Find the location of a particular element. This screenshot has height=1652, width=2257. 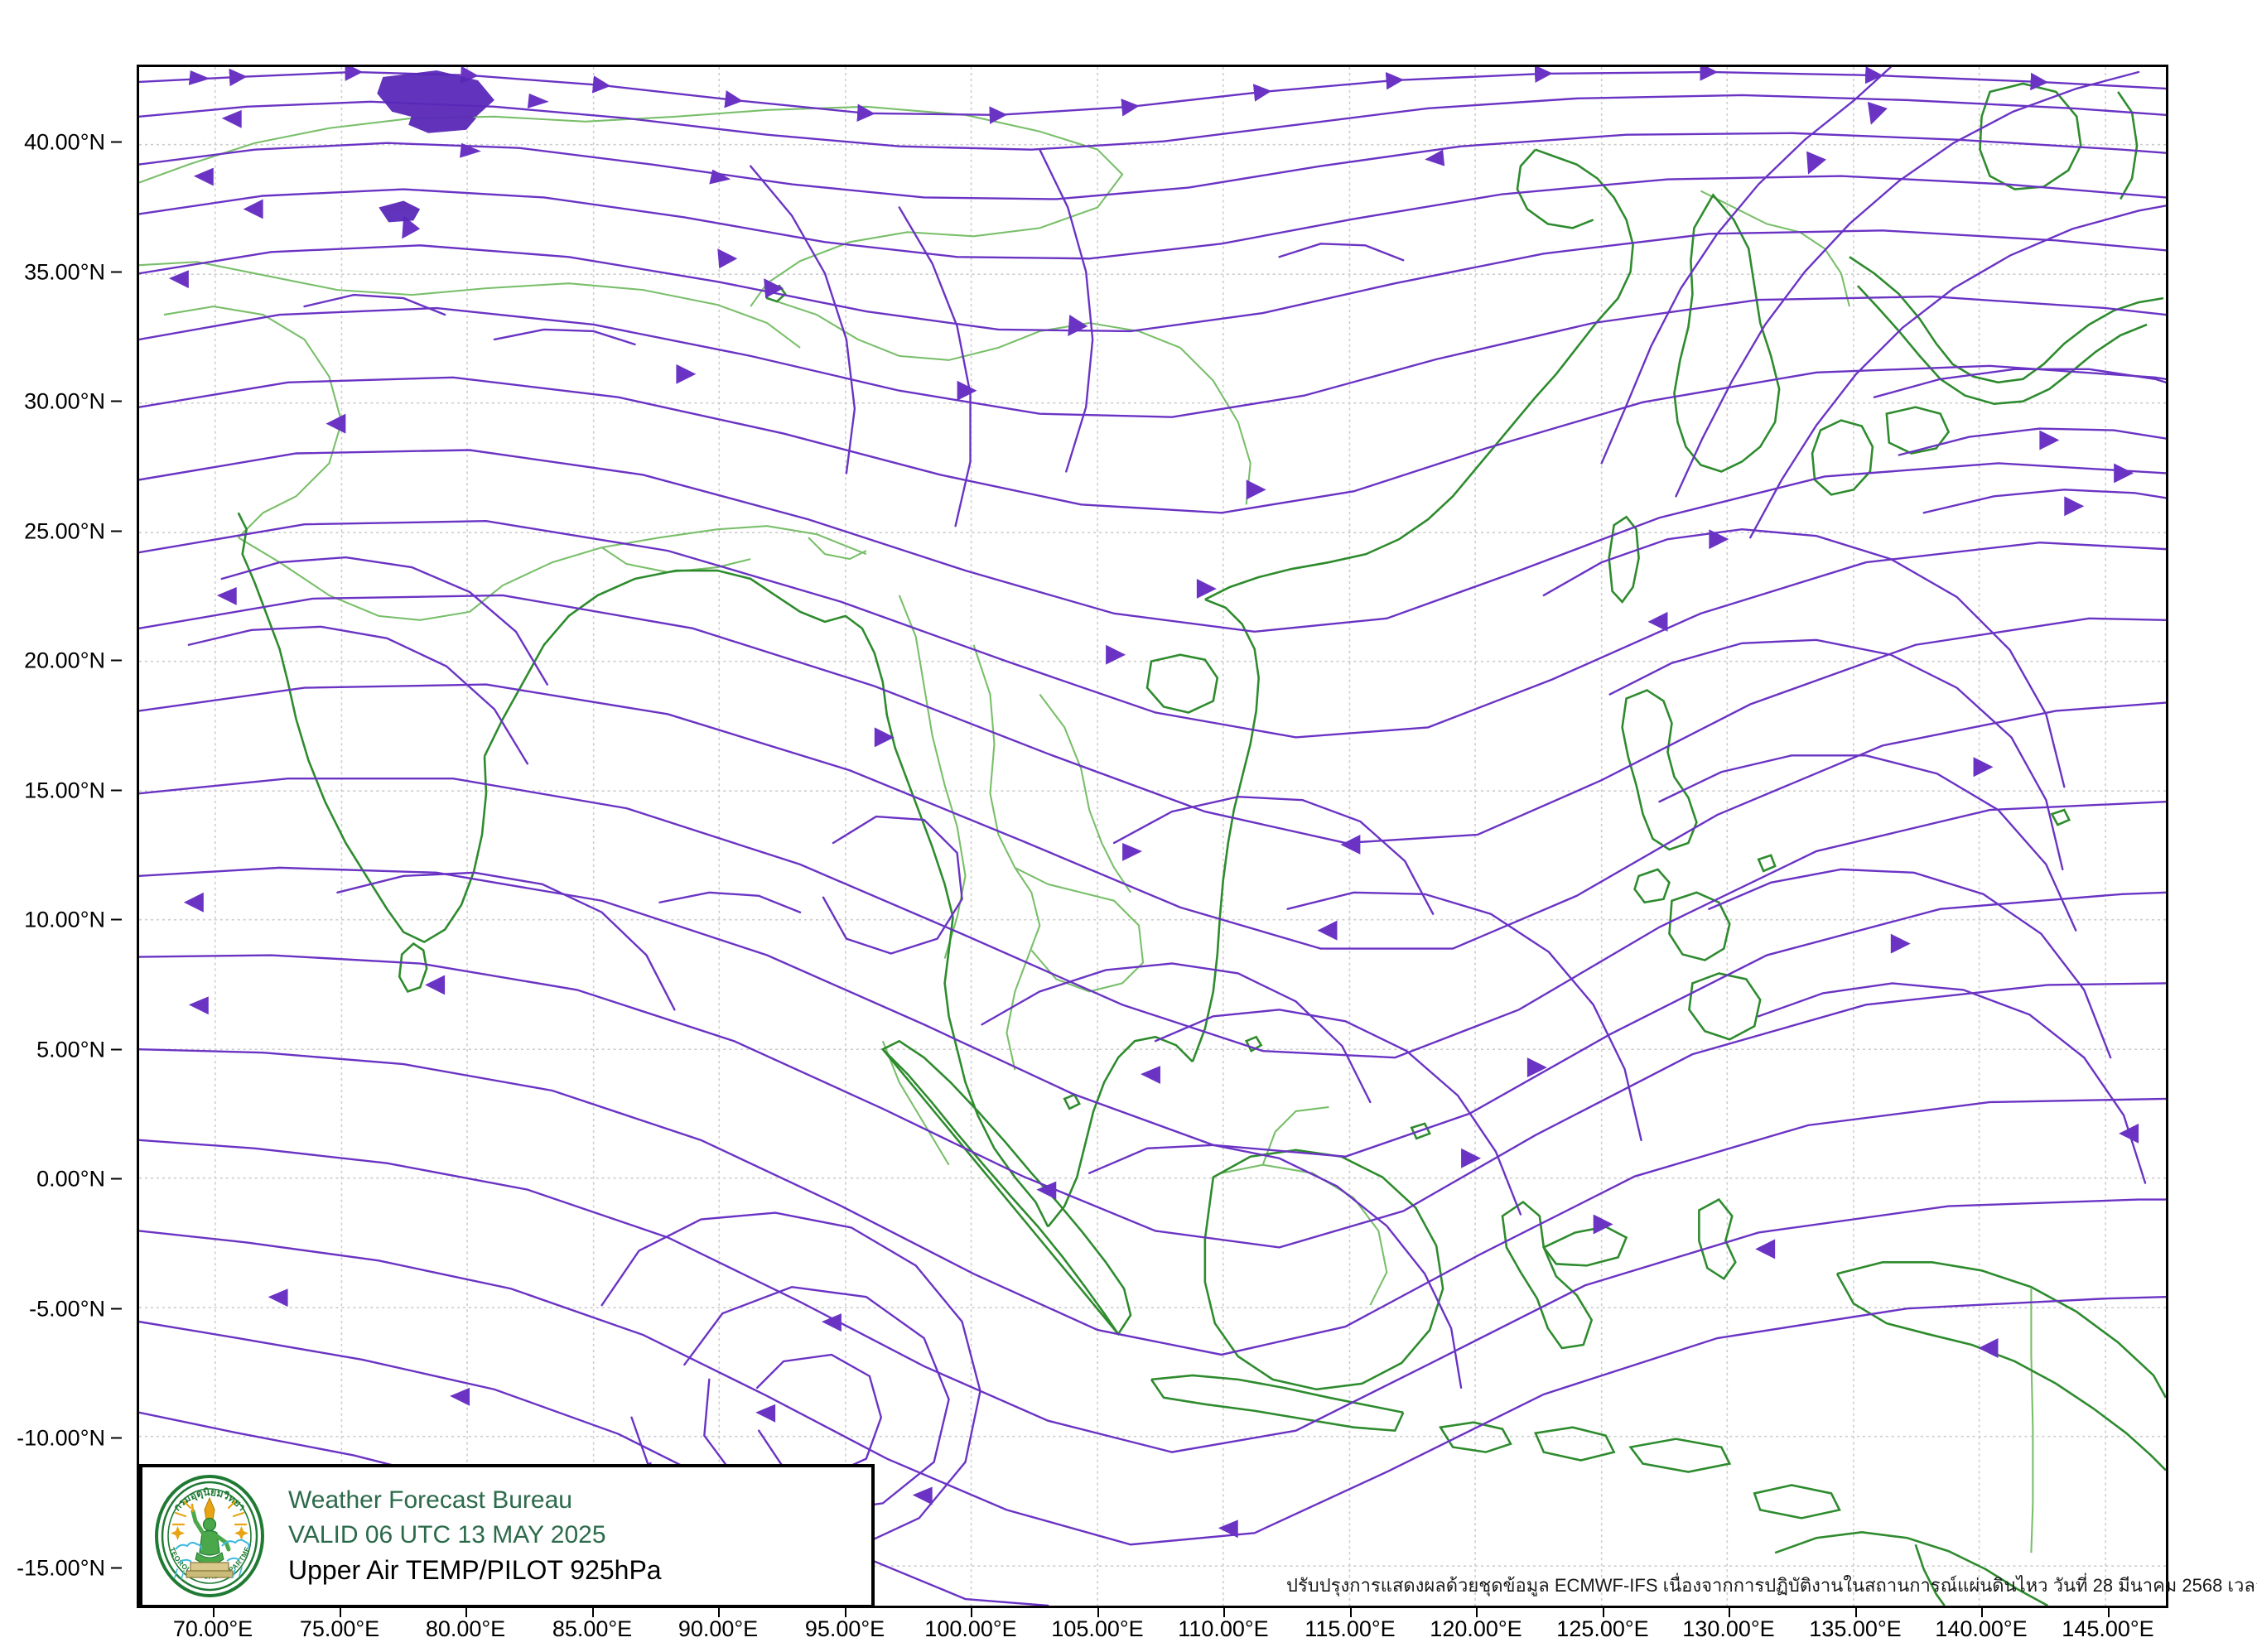

x-tick-75E: 75.00°E is located at coordinates (339, 1628).